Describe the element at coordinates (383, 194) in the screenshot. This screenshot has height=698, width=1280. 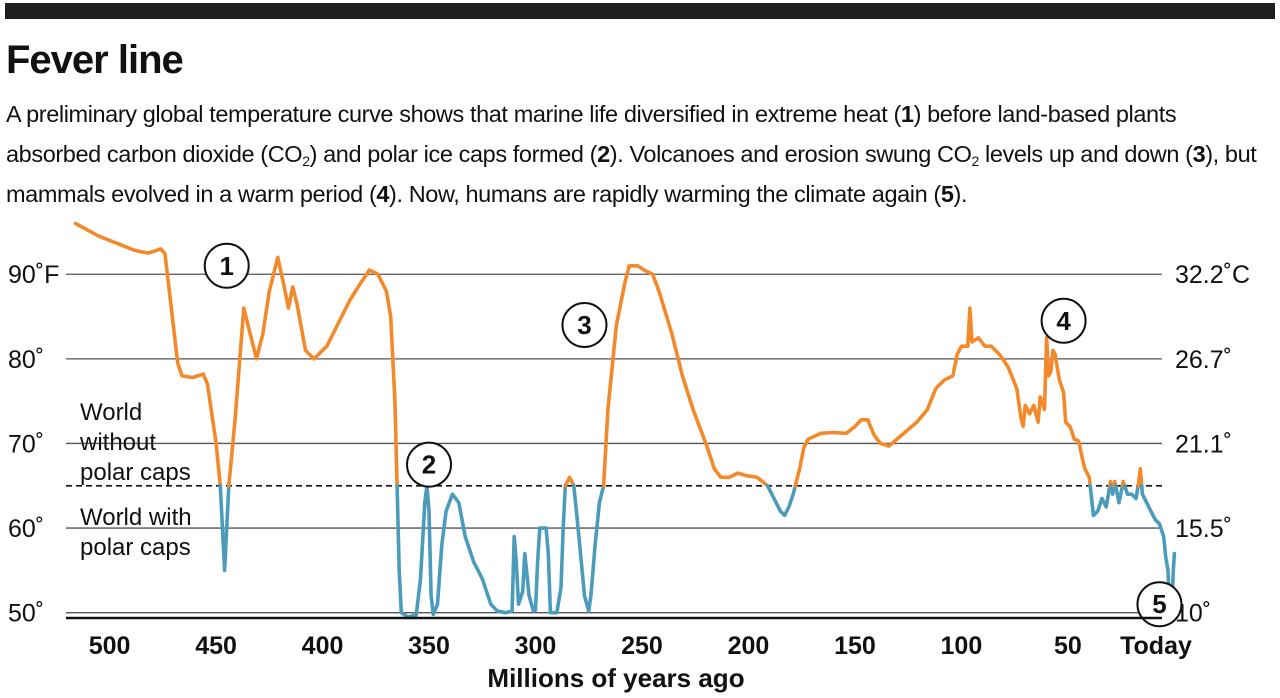
I see `subtitle-marker-ref: 4` at that location.